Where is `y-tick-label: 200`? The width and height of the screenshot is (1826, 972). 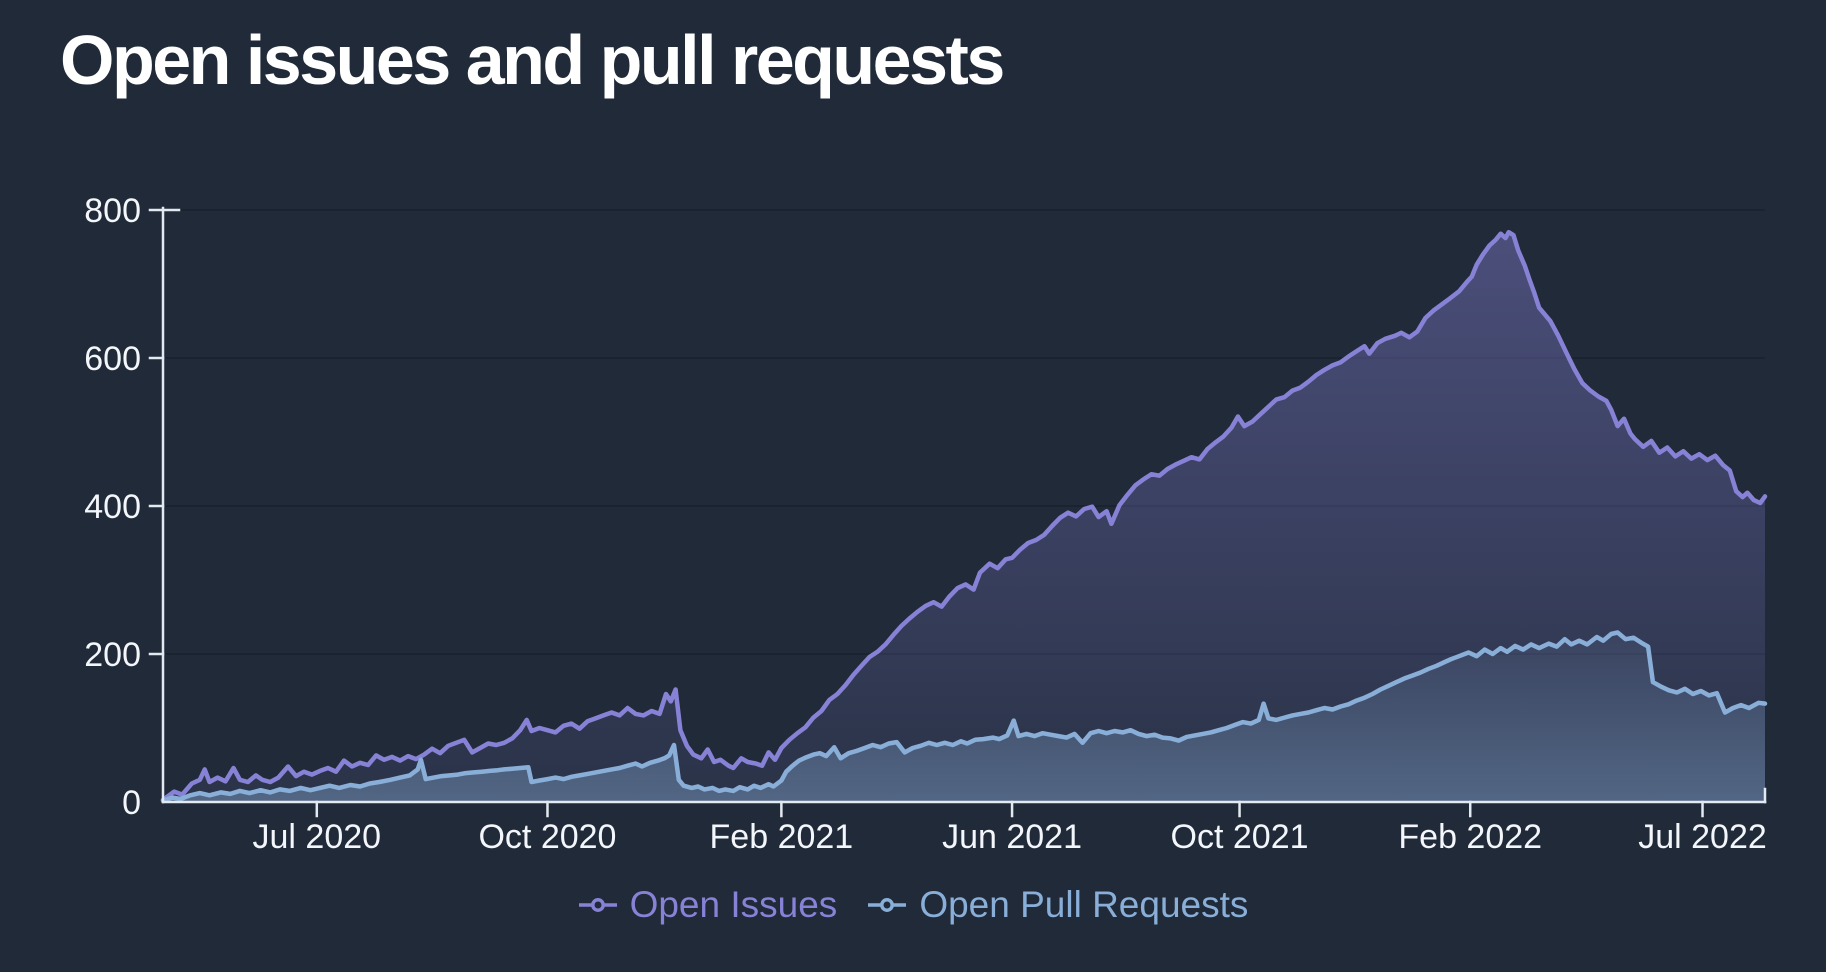 y-tick-label: 200 is located at coordinates (112, 655).